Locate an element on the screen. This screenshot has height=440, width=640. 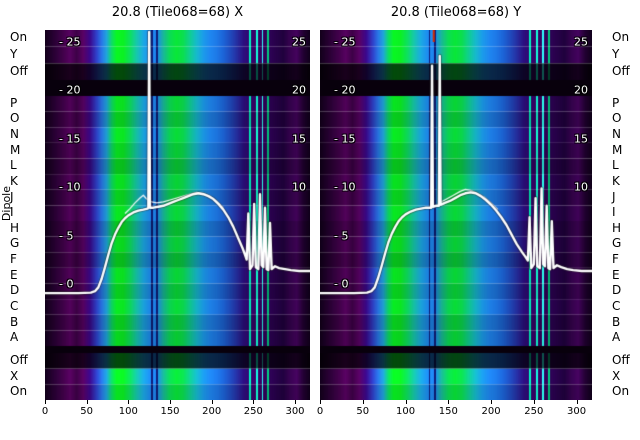
dipole-row-label-left: N is located at coordinates (14, 134).